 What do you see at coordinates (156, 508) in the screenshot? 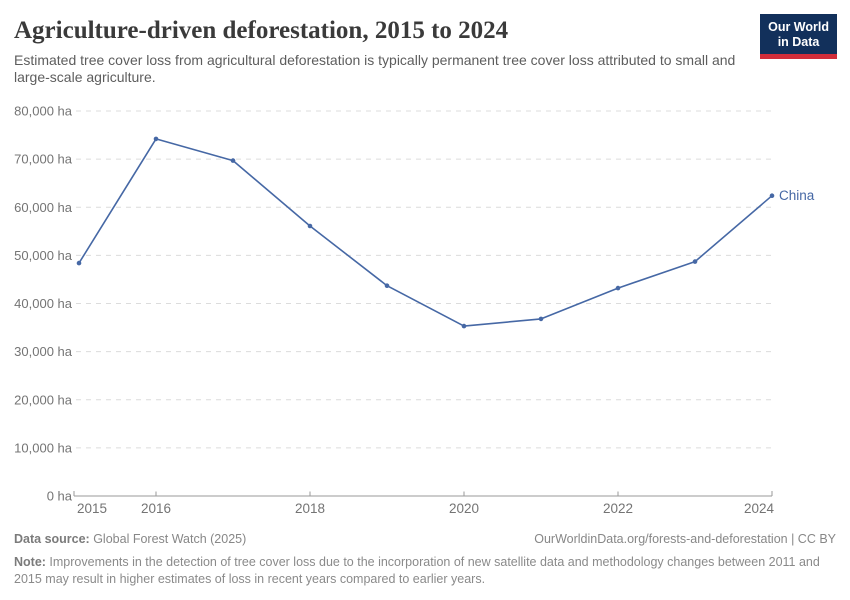
I see `x-axis-tick-label: 2016` at bounding box center [156, 508].